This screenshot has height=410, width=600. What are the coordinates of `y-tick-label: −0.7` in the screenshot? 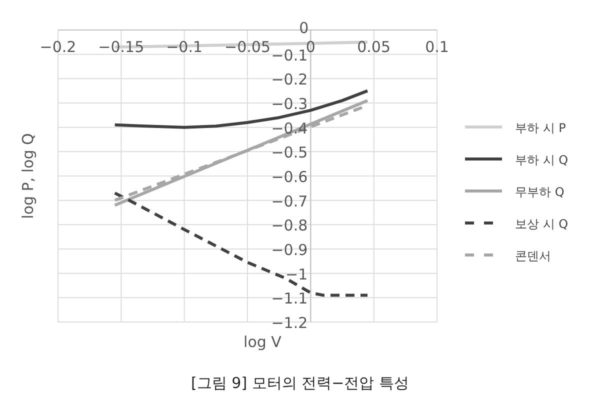 It's located at (289, 201).